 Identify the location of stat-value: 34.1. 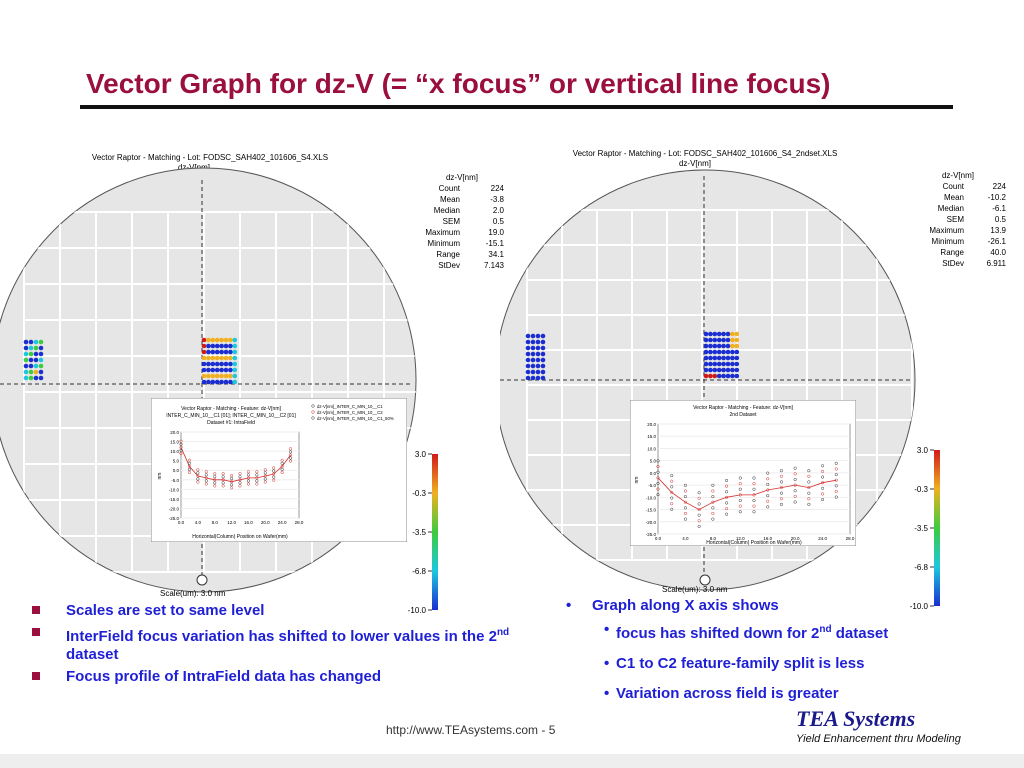
(496, 254).